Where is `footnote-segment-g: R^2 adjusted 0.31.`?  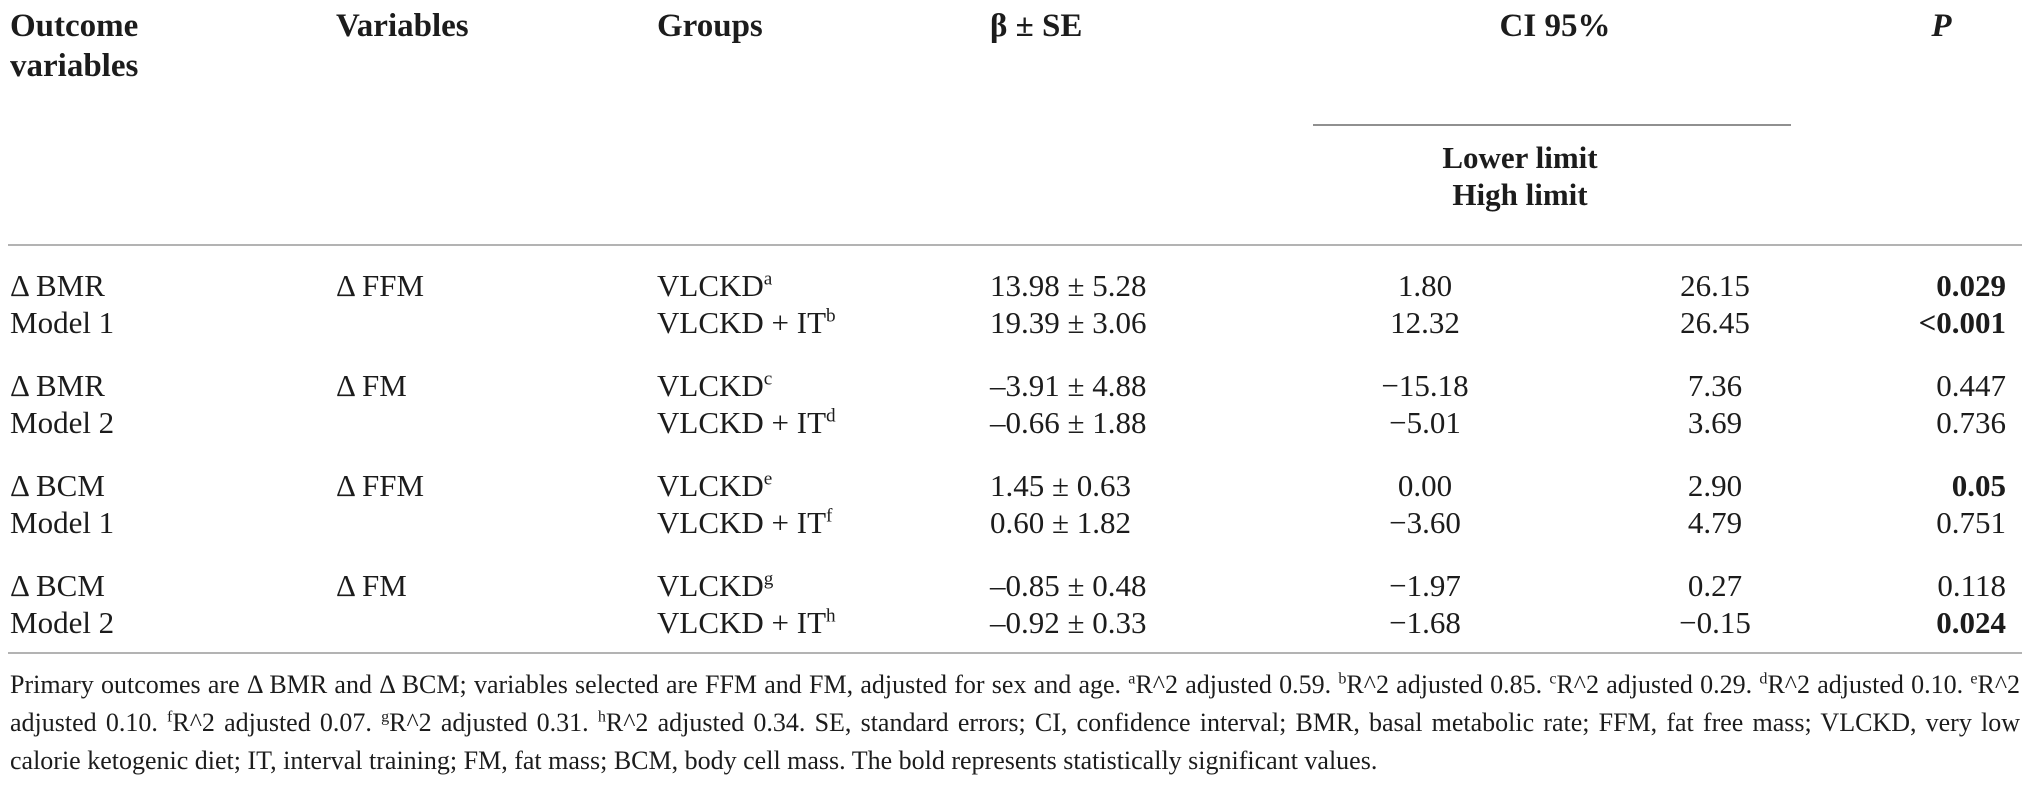
footnote-segment-g: R^2 adjusted 0.31. is located at coordinates (493, 722).